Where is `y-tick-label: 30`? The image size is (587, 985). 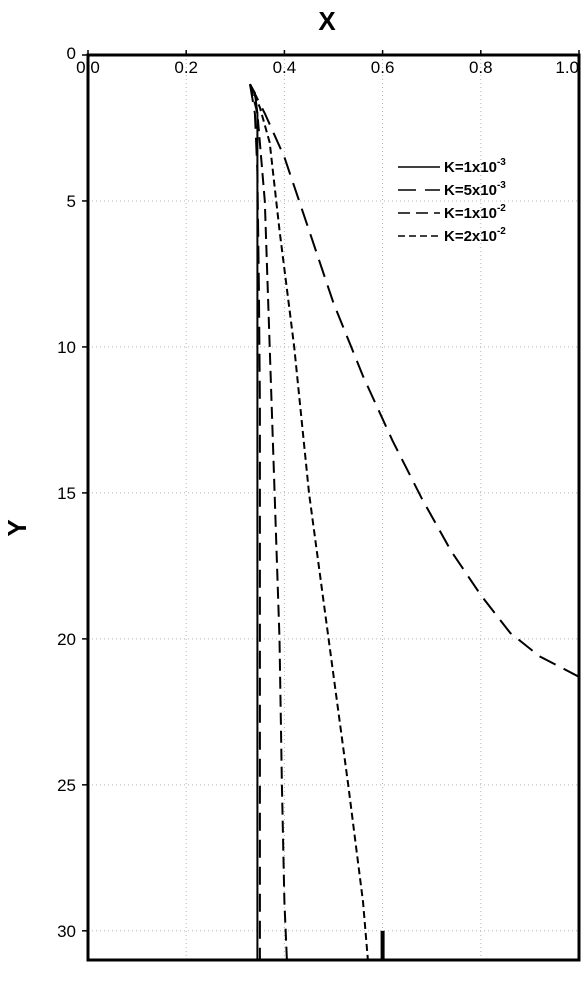 y-tick-label: 30 is located at coordinates (66, 931).